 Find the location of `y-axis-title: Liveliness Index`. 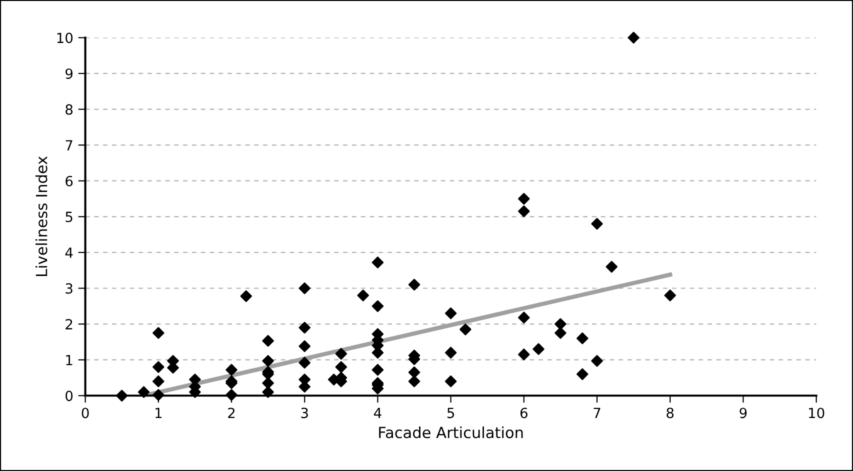

y-axis-title: Liveliness Index is located at coordinates (41, 216).